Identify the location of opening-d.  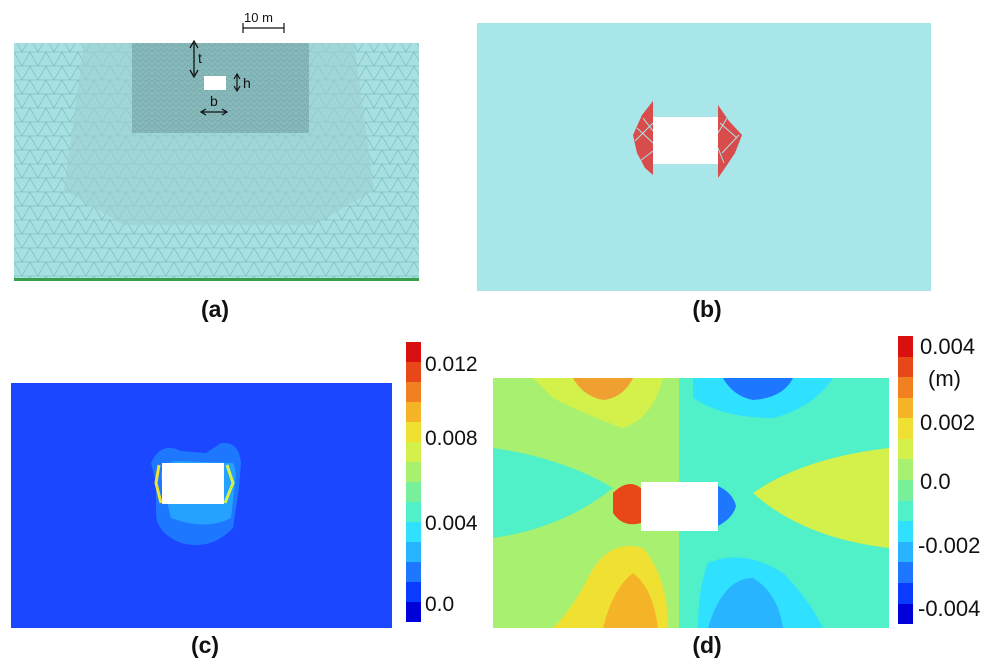
(679, 506).